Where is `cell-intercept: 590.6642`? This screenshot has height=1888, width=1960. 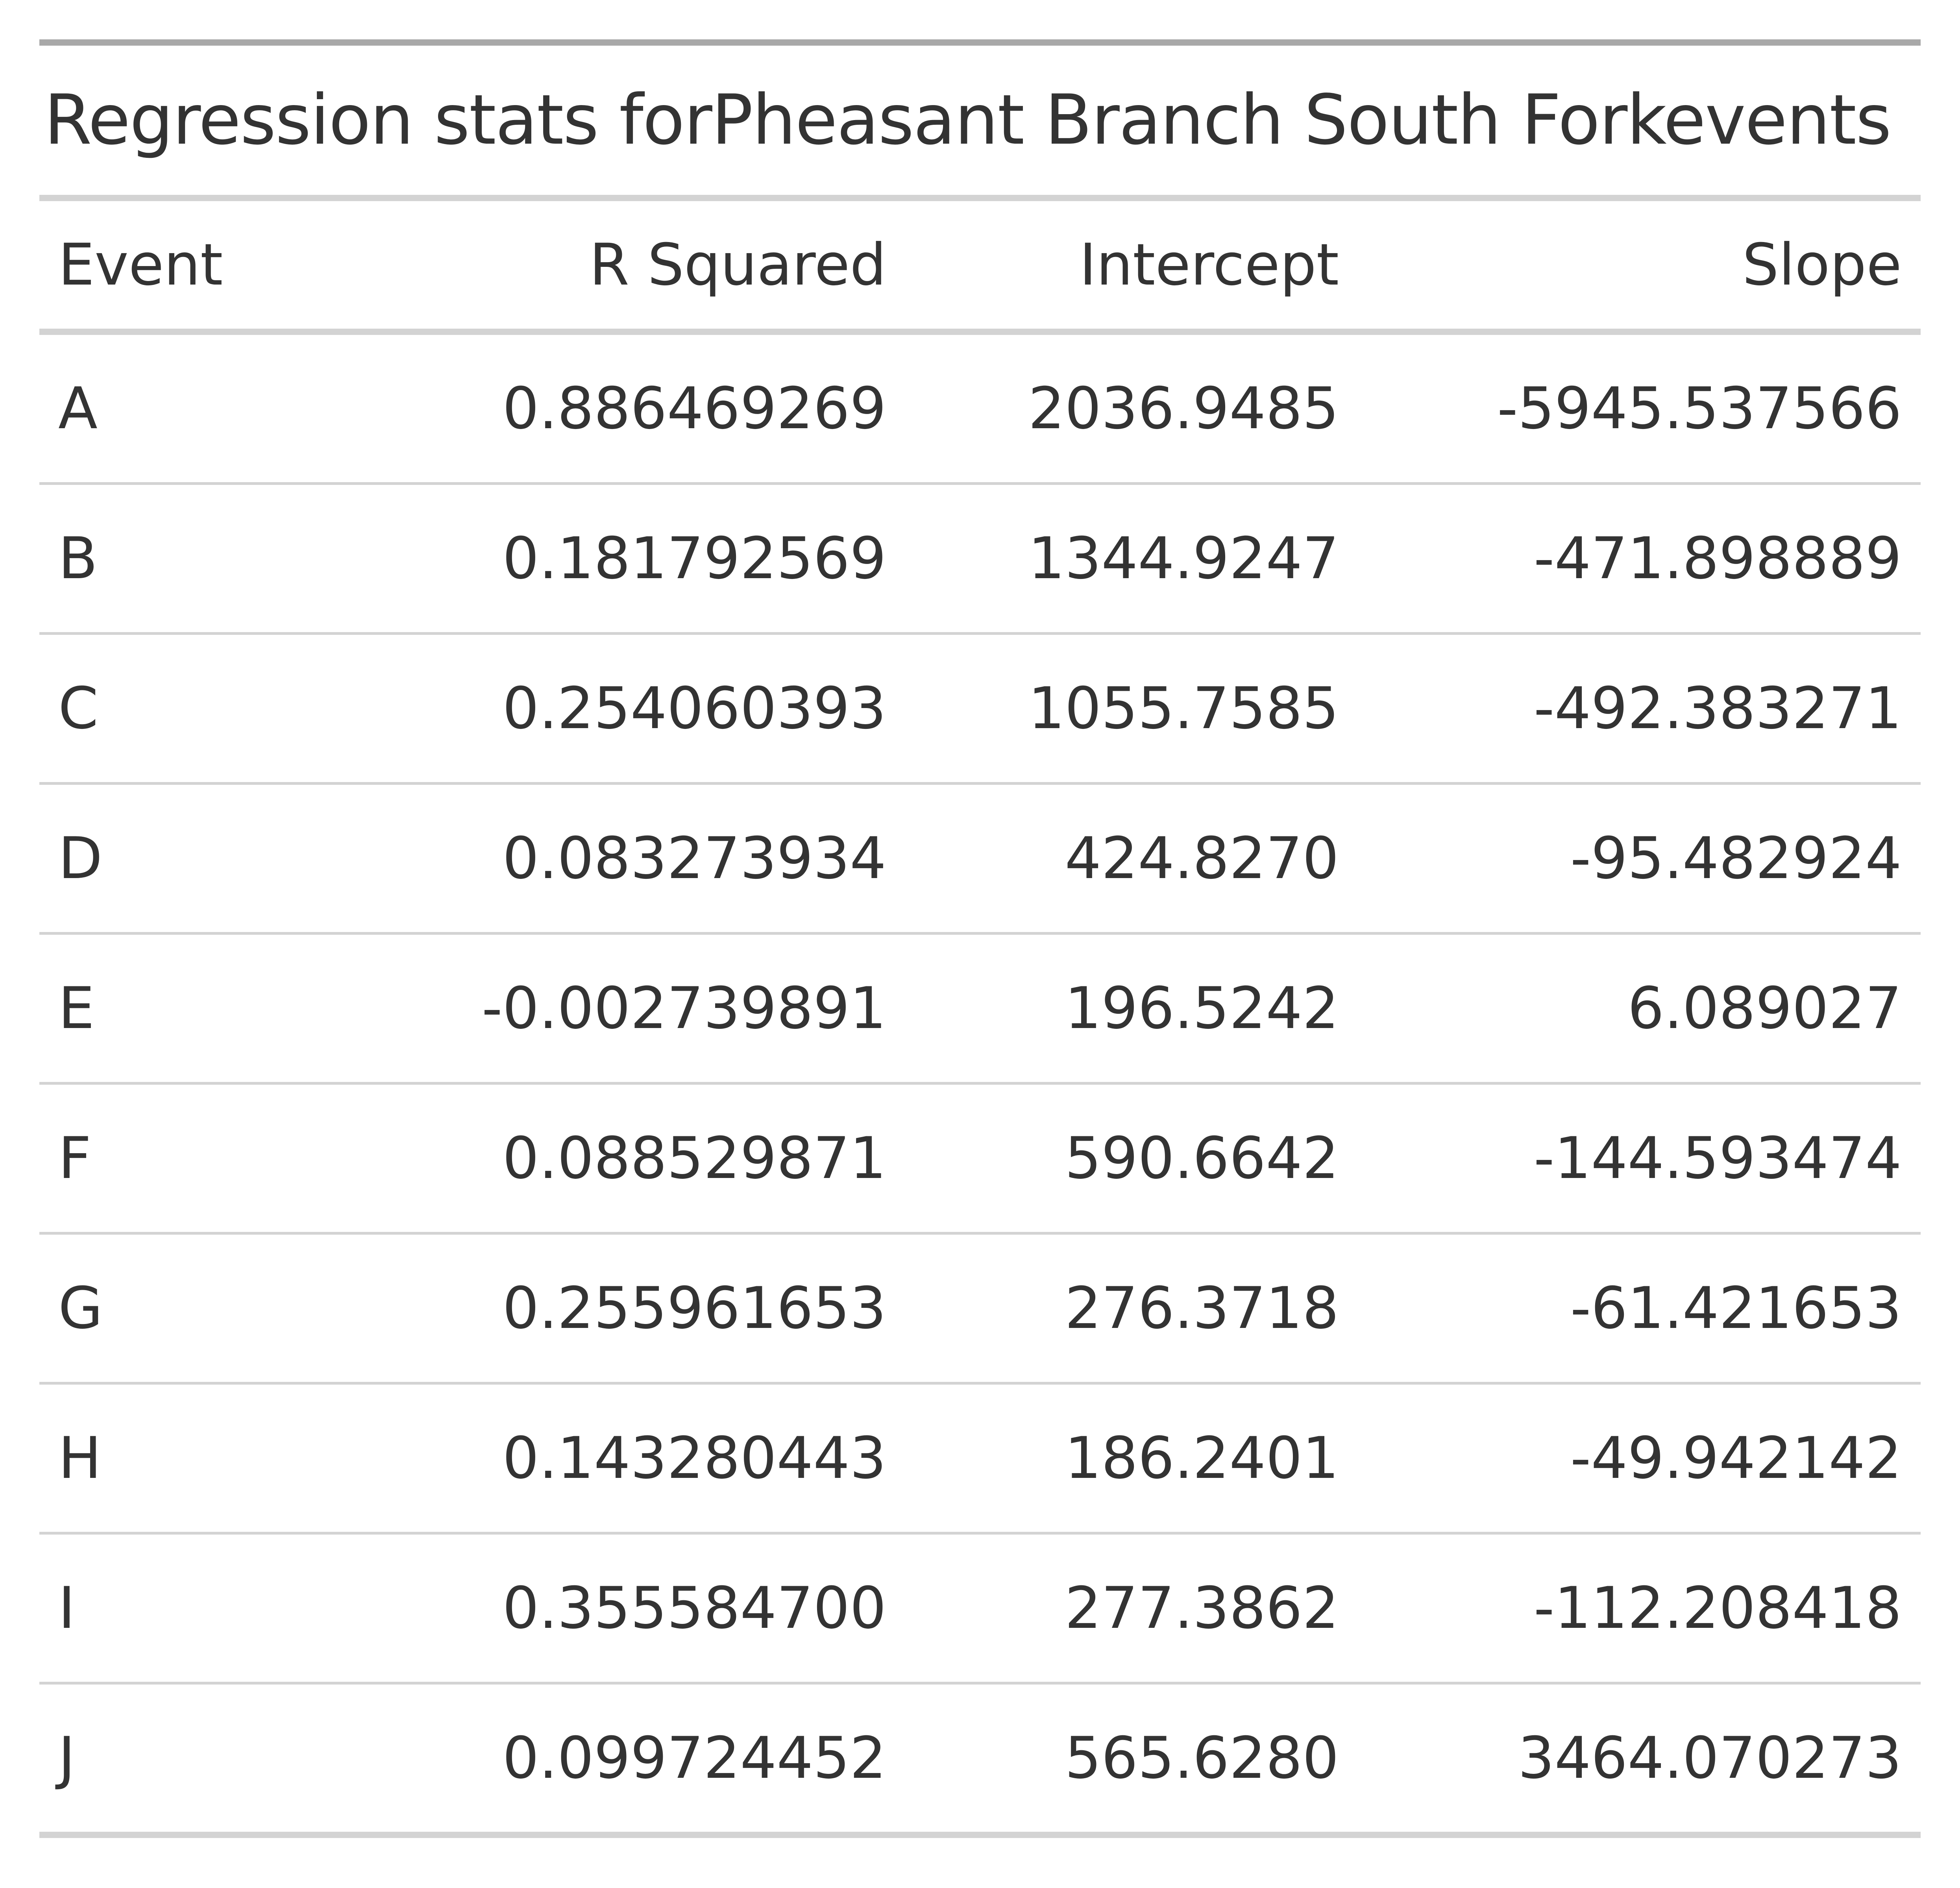 cell-intercept: 590.6642 is located at coordinates (1131, 1159).